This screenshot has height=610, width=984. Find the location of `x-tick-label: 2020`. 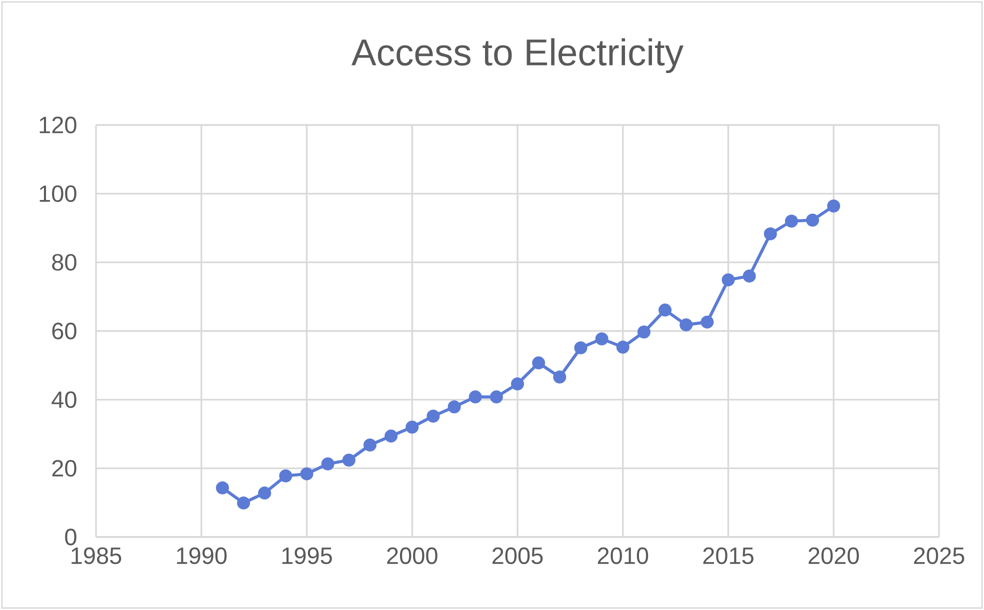

x-tick-label: 2020 is located at coordinates (833, 555).